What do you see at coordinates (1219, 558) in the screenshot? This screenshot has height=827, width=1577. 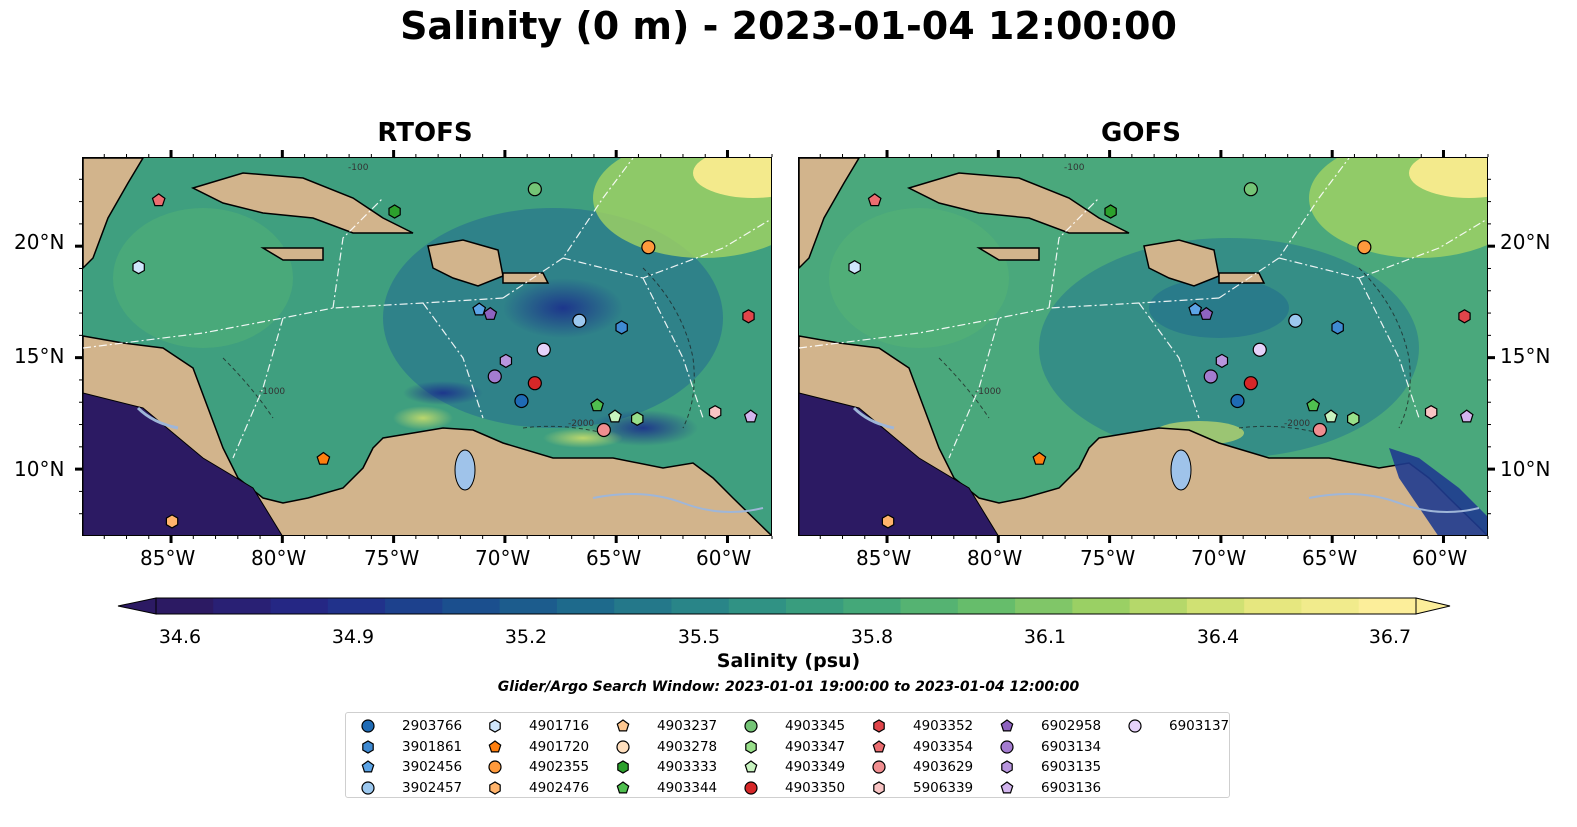 I see `lon-label: 70°W` at bounding box center [1219, 558].